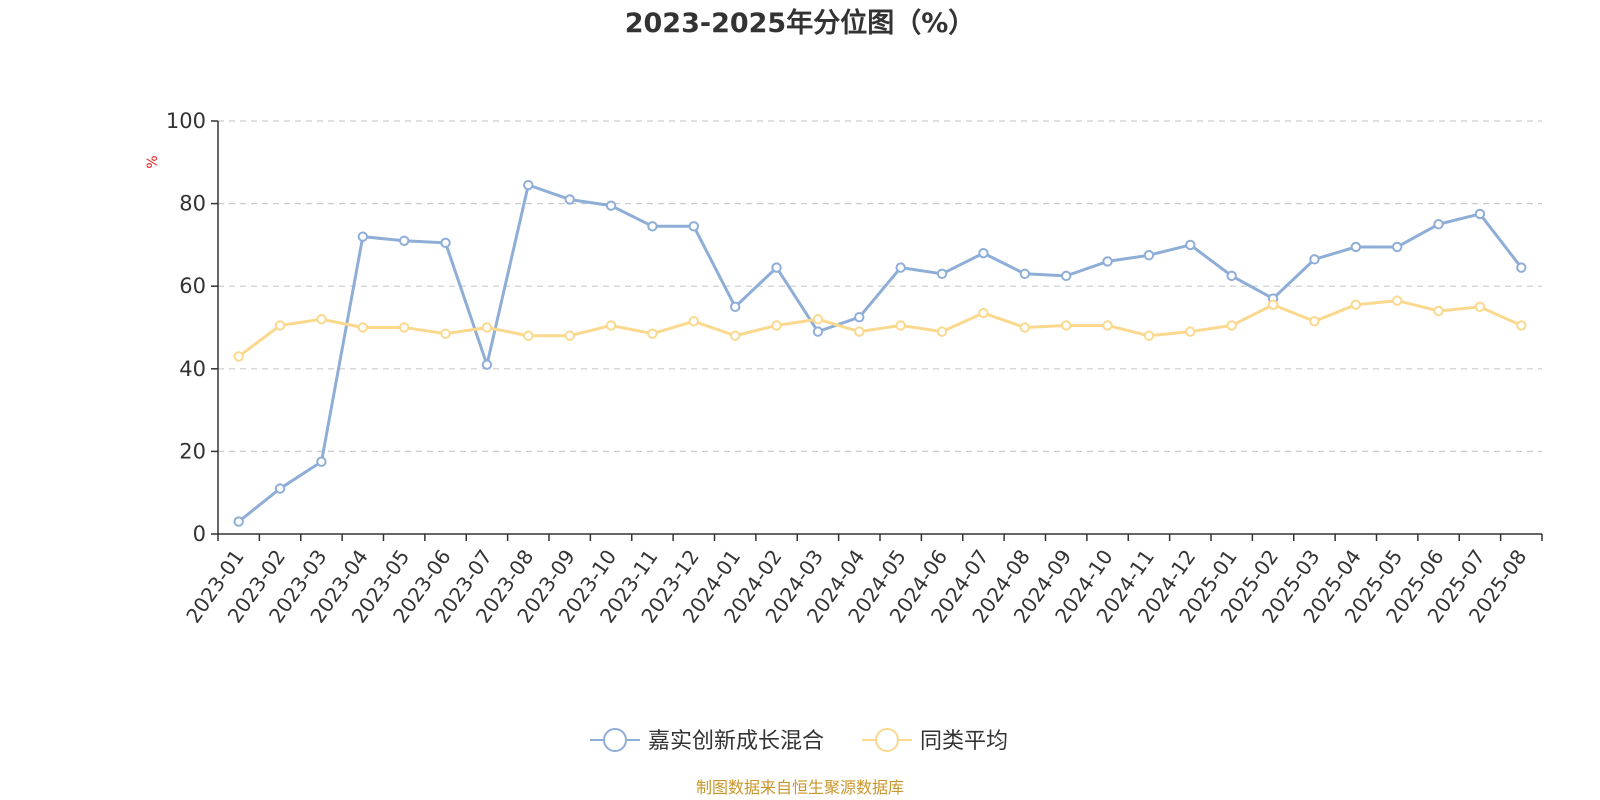  Describe the element at coordinates (186, 121) in the screenshot. I see `y-tick-label: 100` at that location.